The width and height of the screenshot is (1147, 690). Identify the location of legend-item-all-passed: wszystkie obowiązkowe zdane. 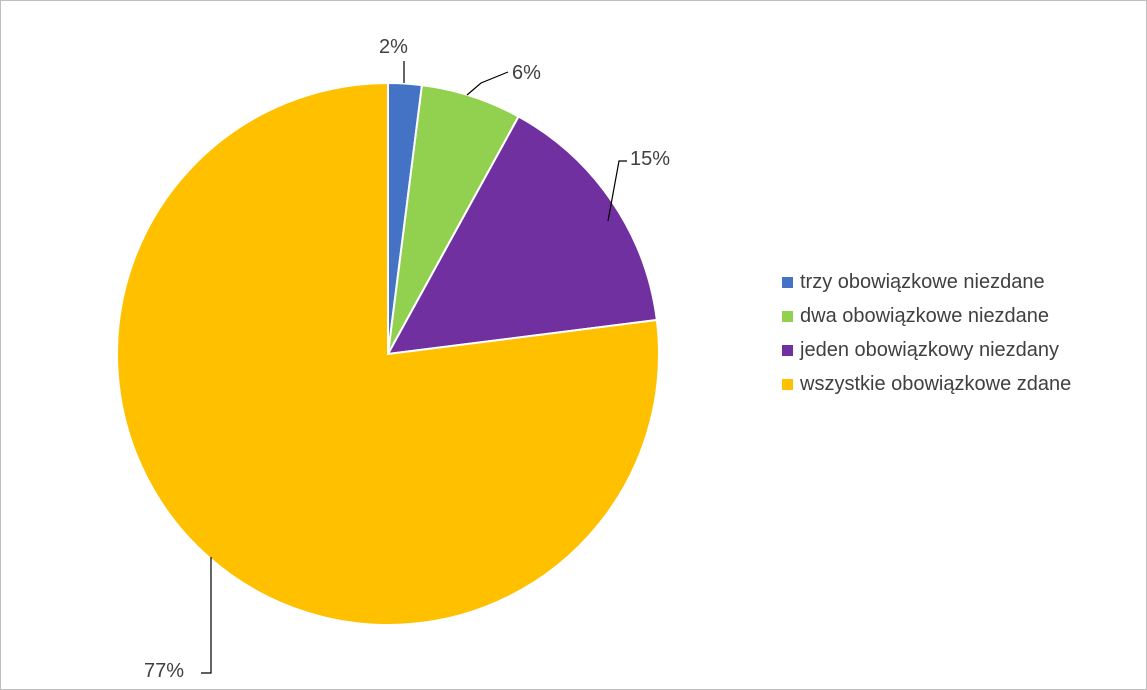
(957, 384).